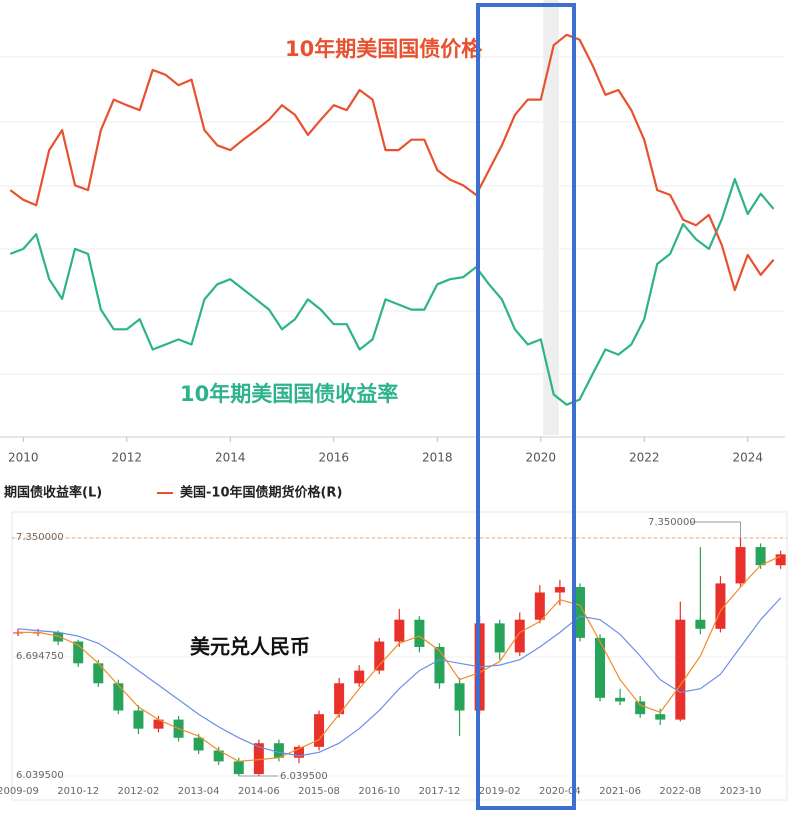 The image size is (800, 814). What do you see at coordinates (259, 791) in the screenshot?
I see `x-tick-label: 2014-06` at bounding box center [259, 791].